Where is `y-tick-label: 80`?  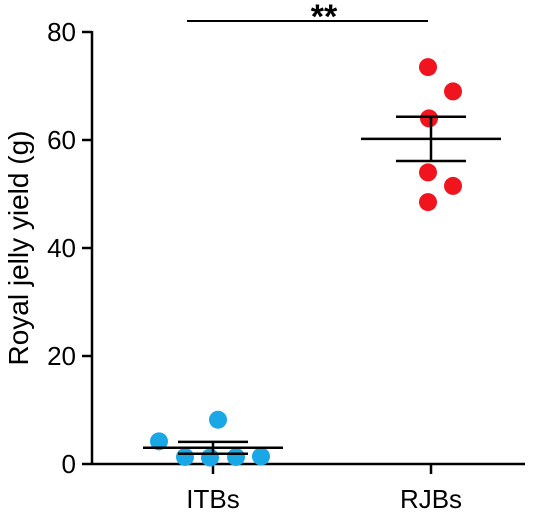
y-tick-label: 80 is located at coordinates (61, 32).